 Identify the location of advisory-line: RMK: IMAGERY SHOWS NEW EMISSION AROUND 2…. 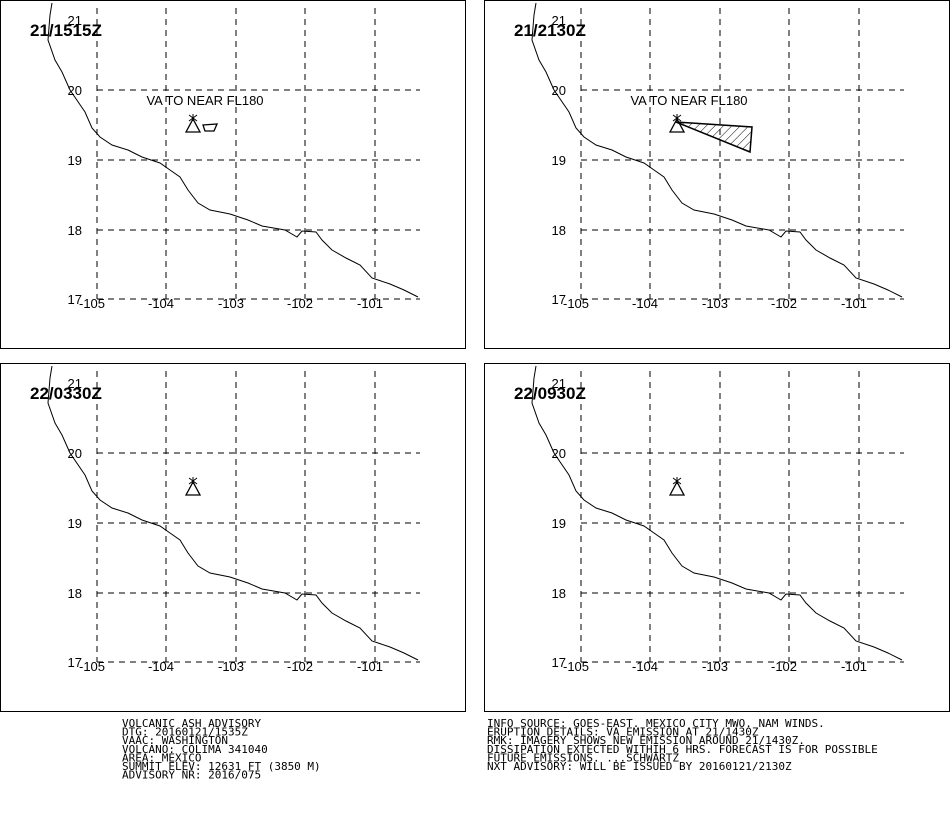
(646, 740).